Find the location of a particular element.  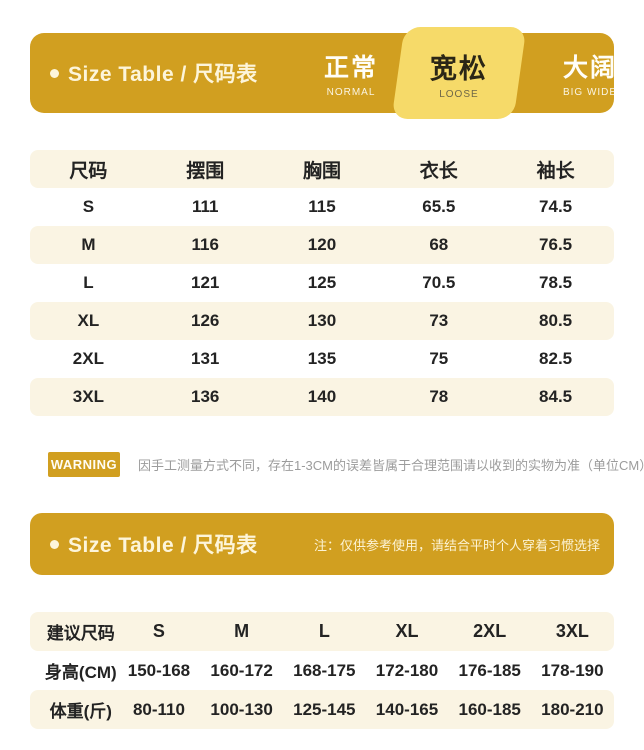

measurement-header-row: 尺码 摆围 胸围 衣长 袖长 is located at coordinates (322, 169).